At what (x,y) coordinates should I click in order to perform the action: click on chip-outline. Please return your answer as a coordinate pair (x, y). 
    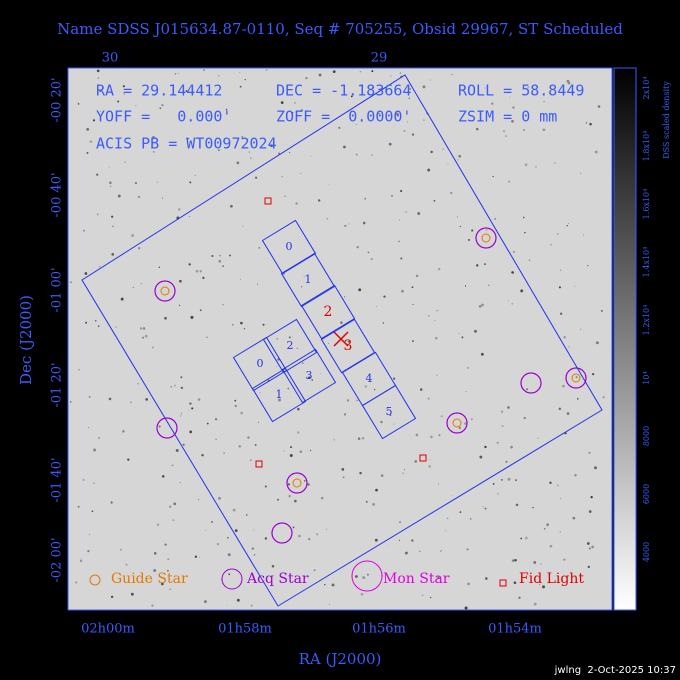
    Looking at the image, I should click on (289, 247).